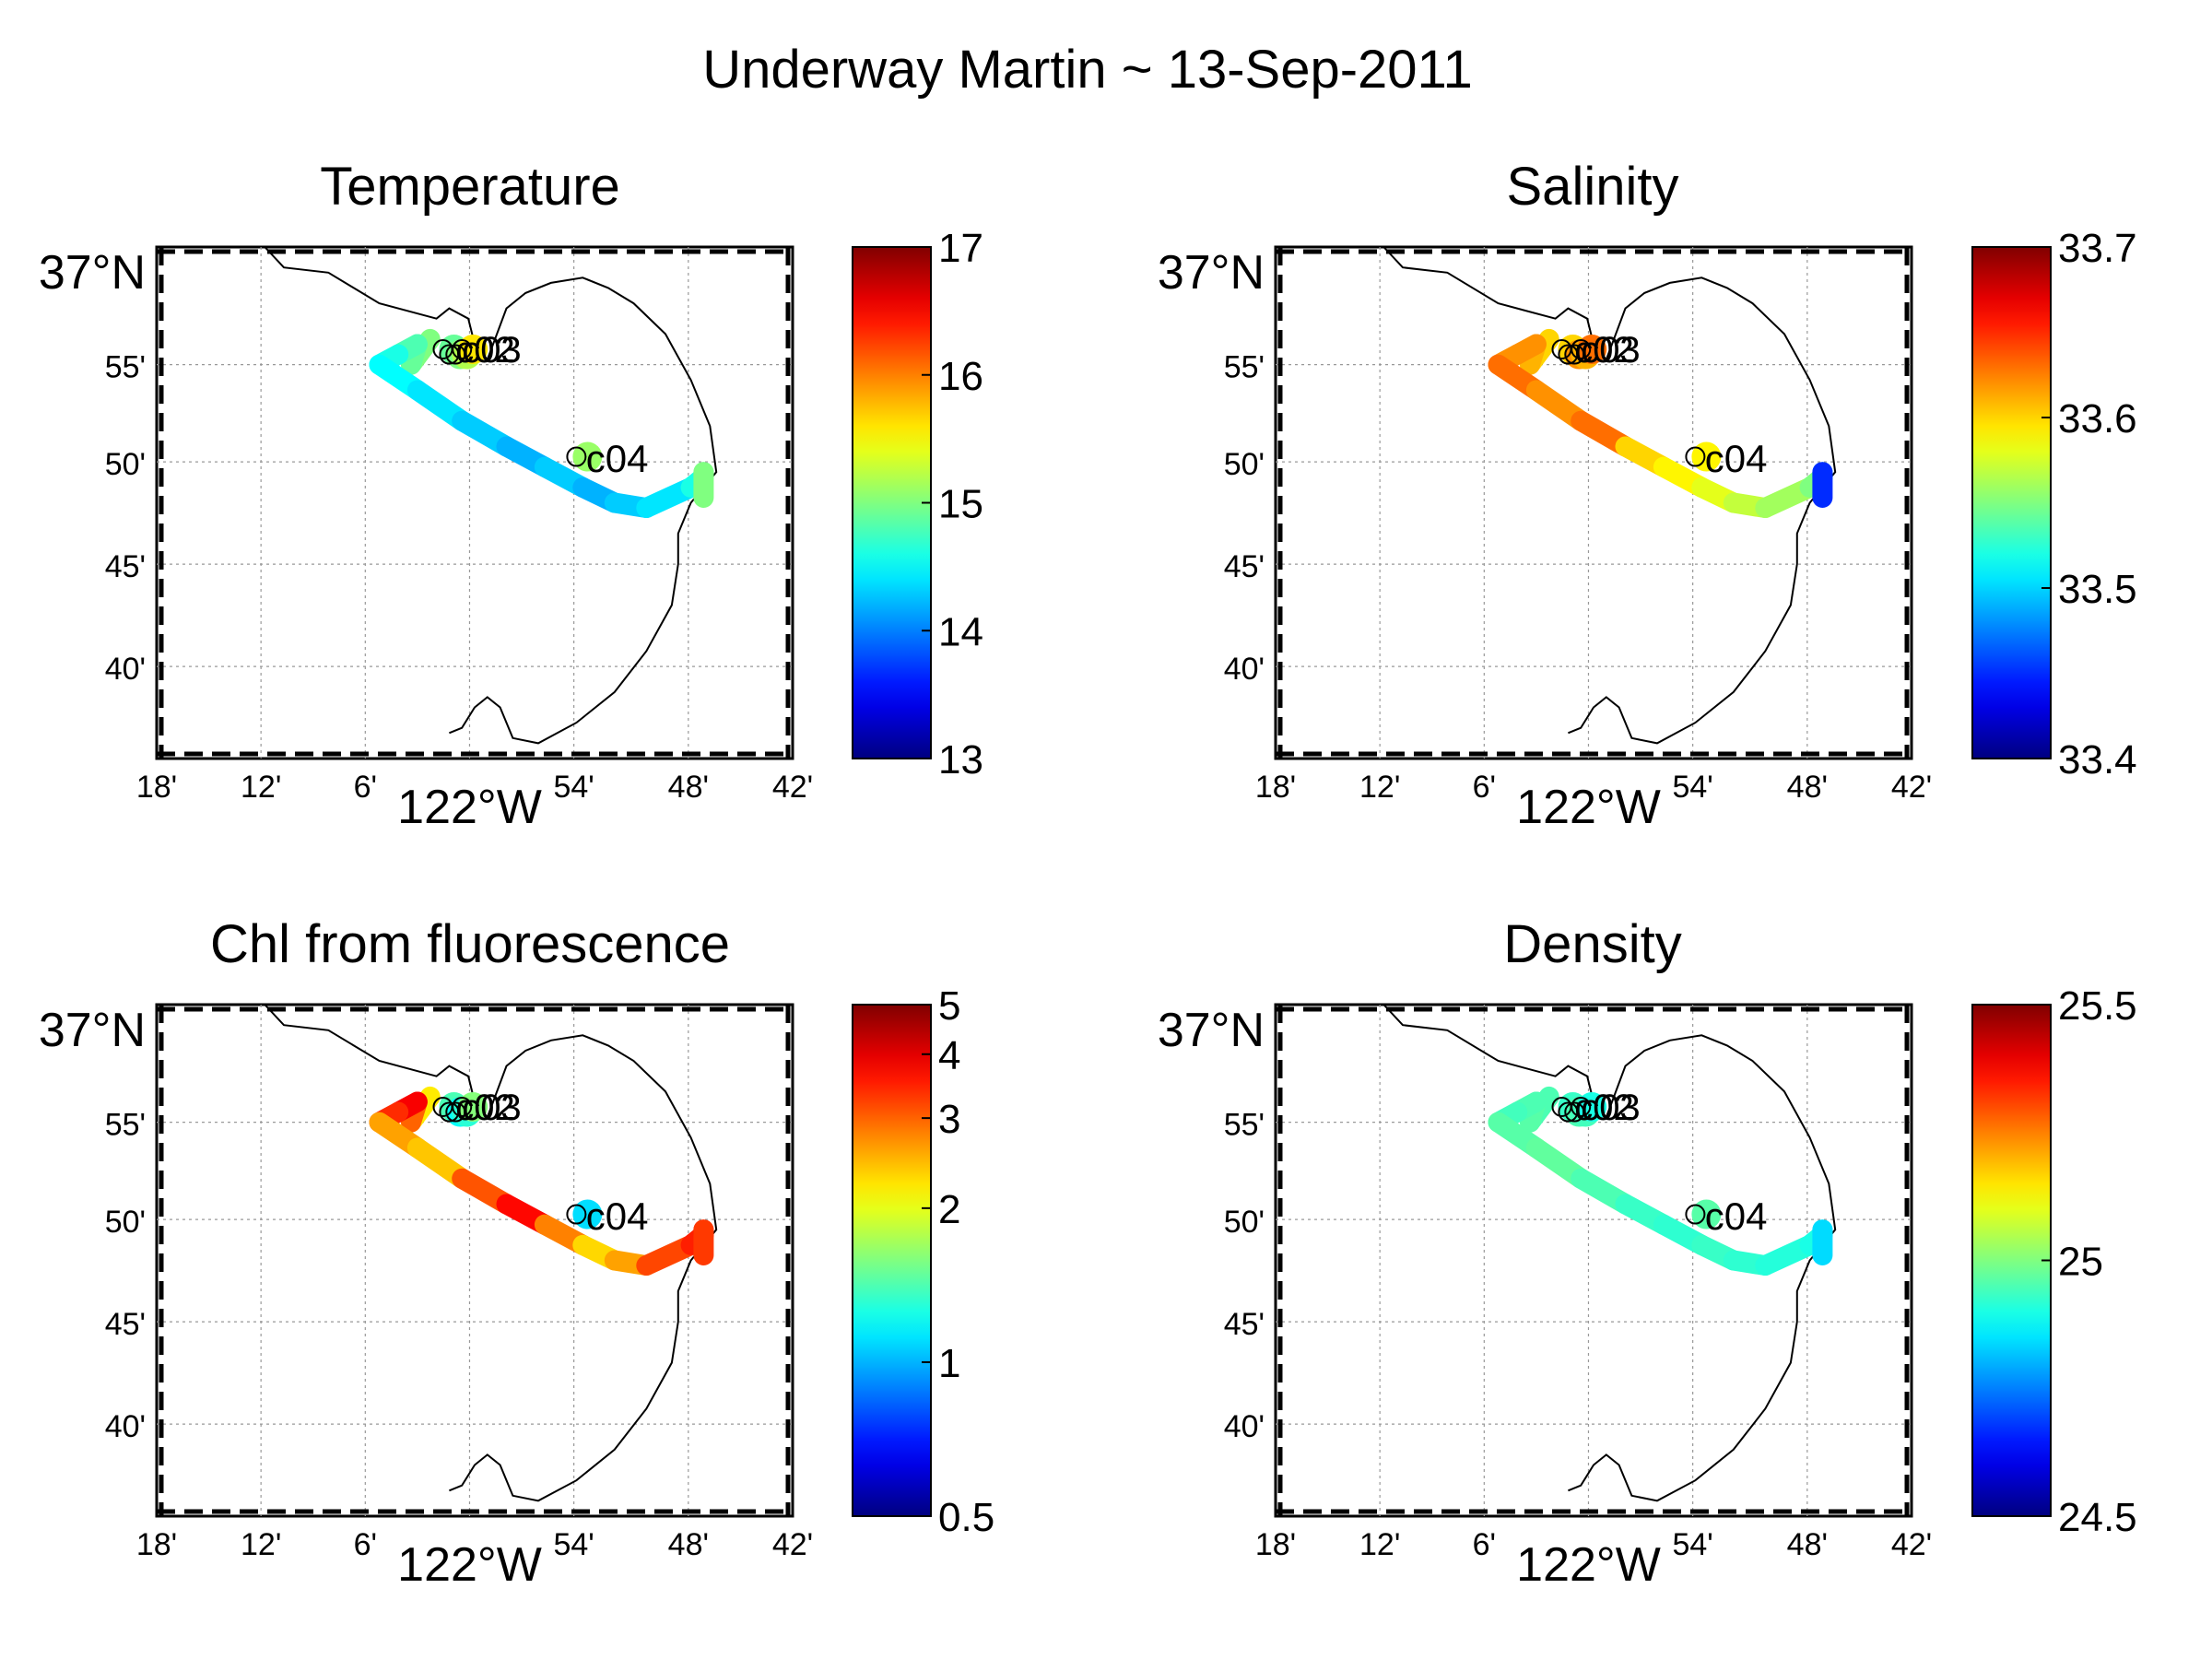 This screenshot has height=1659, width=2212. I want to click on colorbar-tick-label: 25, so click(2080, 1262).